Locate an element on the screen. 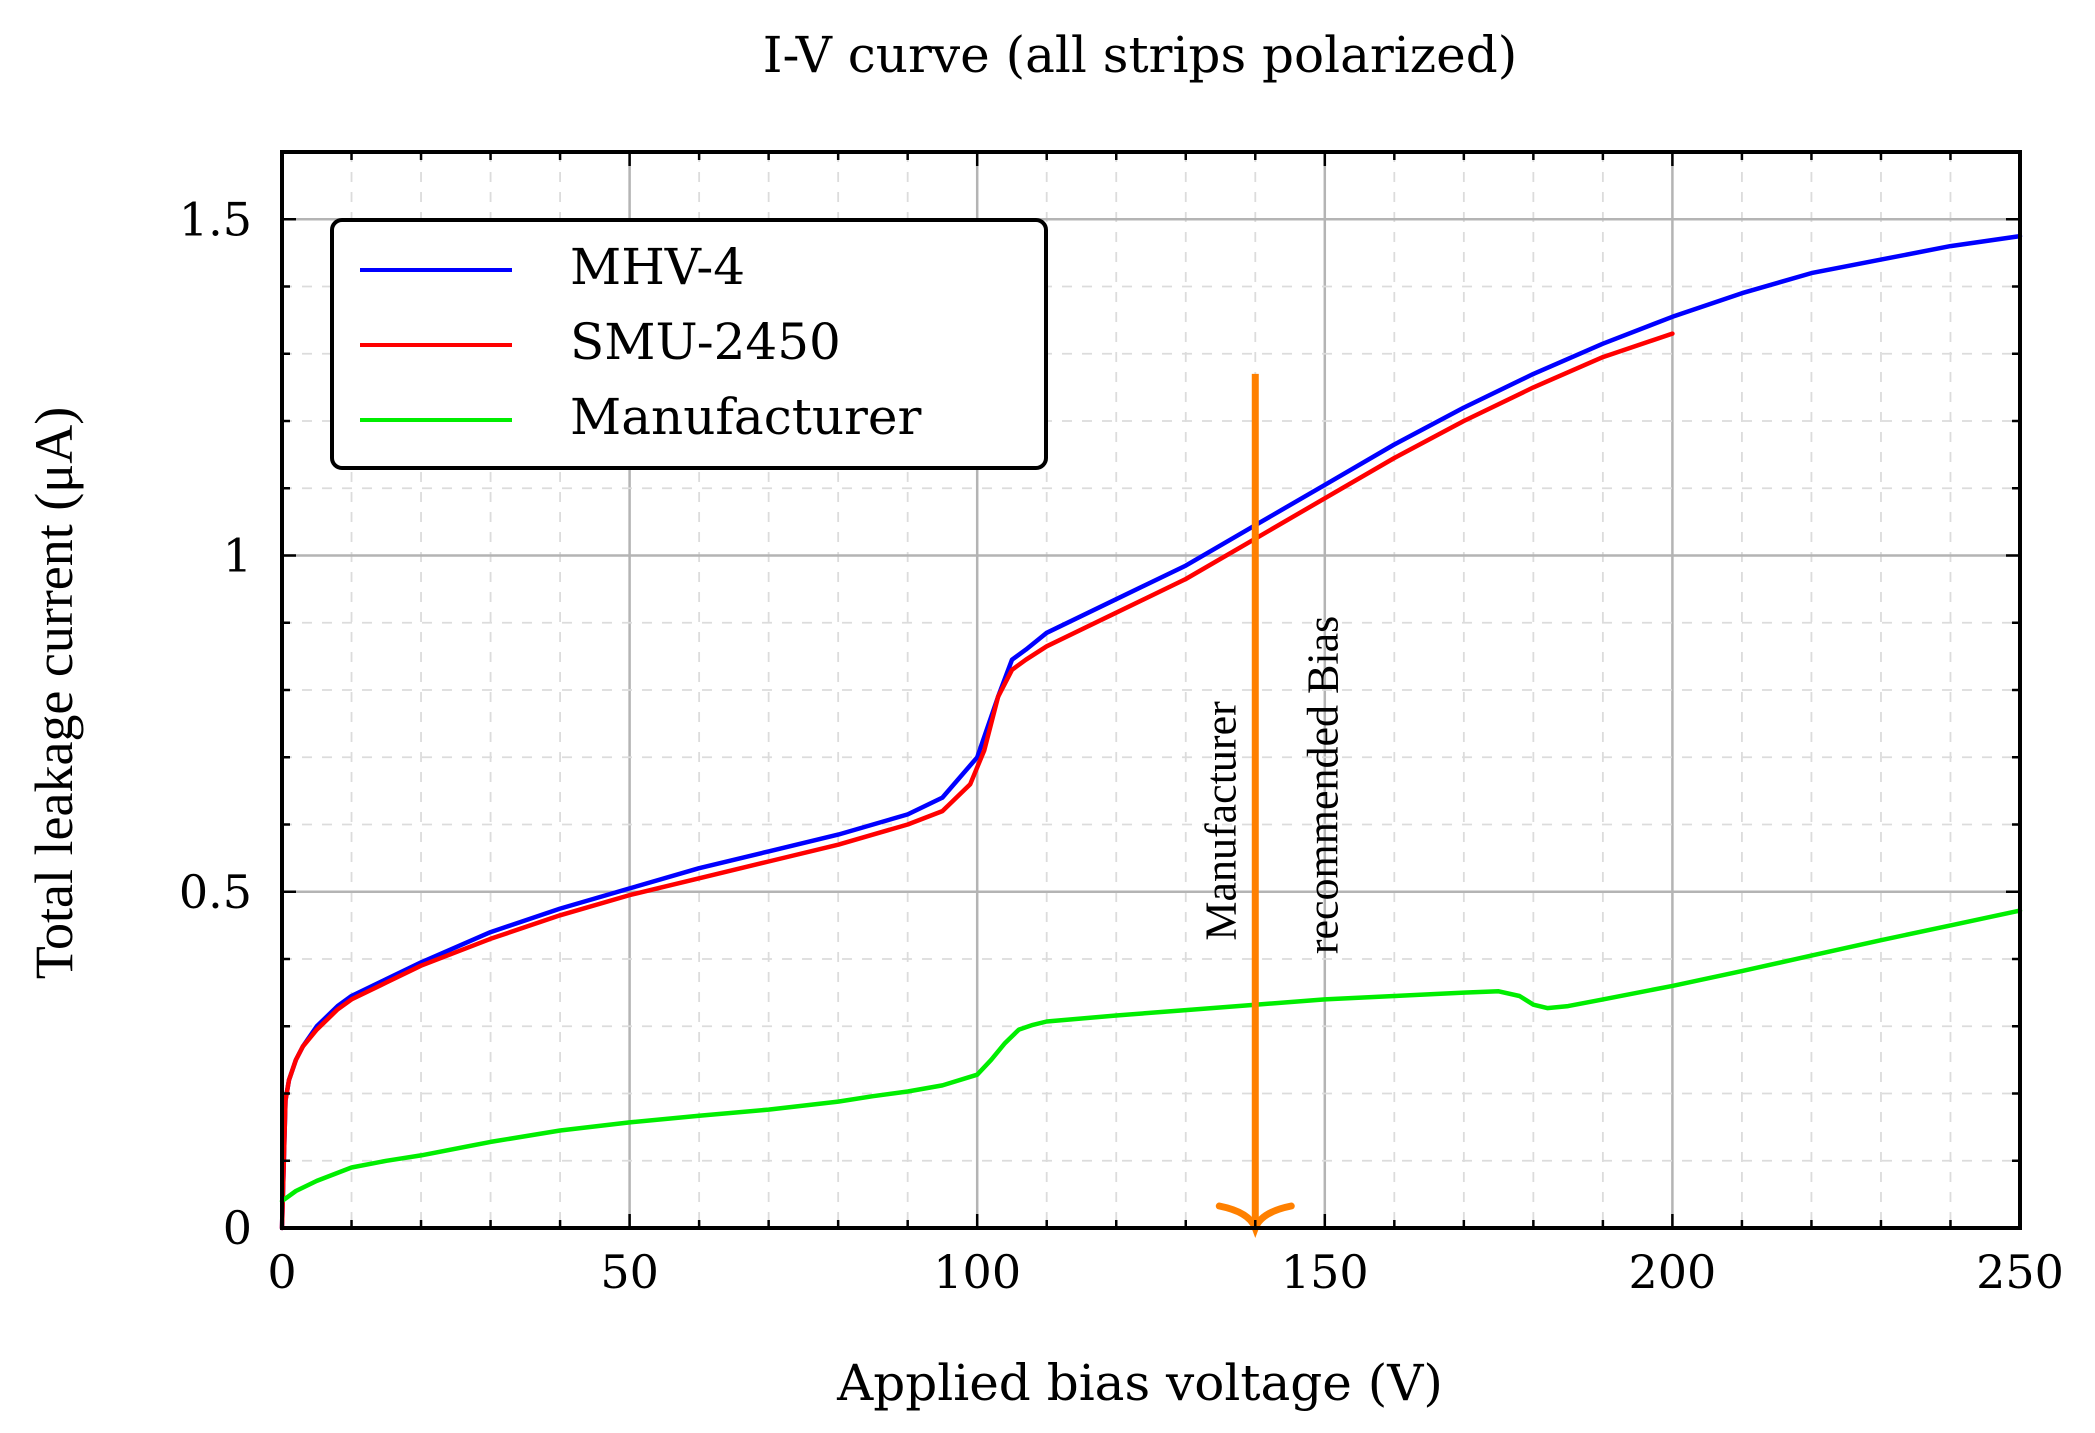  y-axis-label: Total leakage current (μA) is located at coordinates (54, 693).